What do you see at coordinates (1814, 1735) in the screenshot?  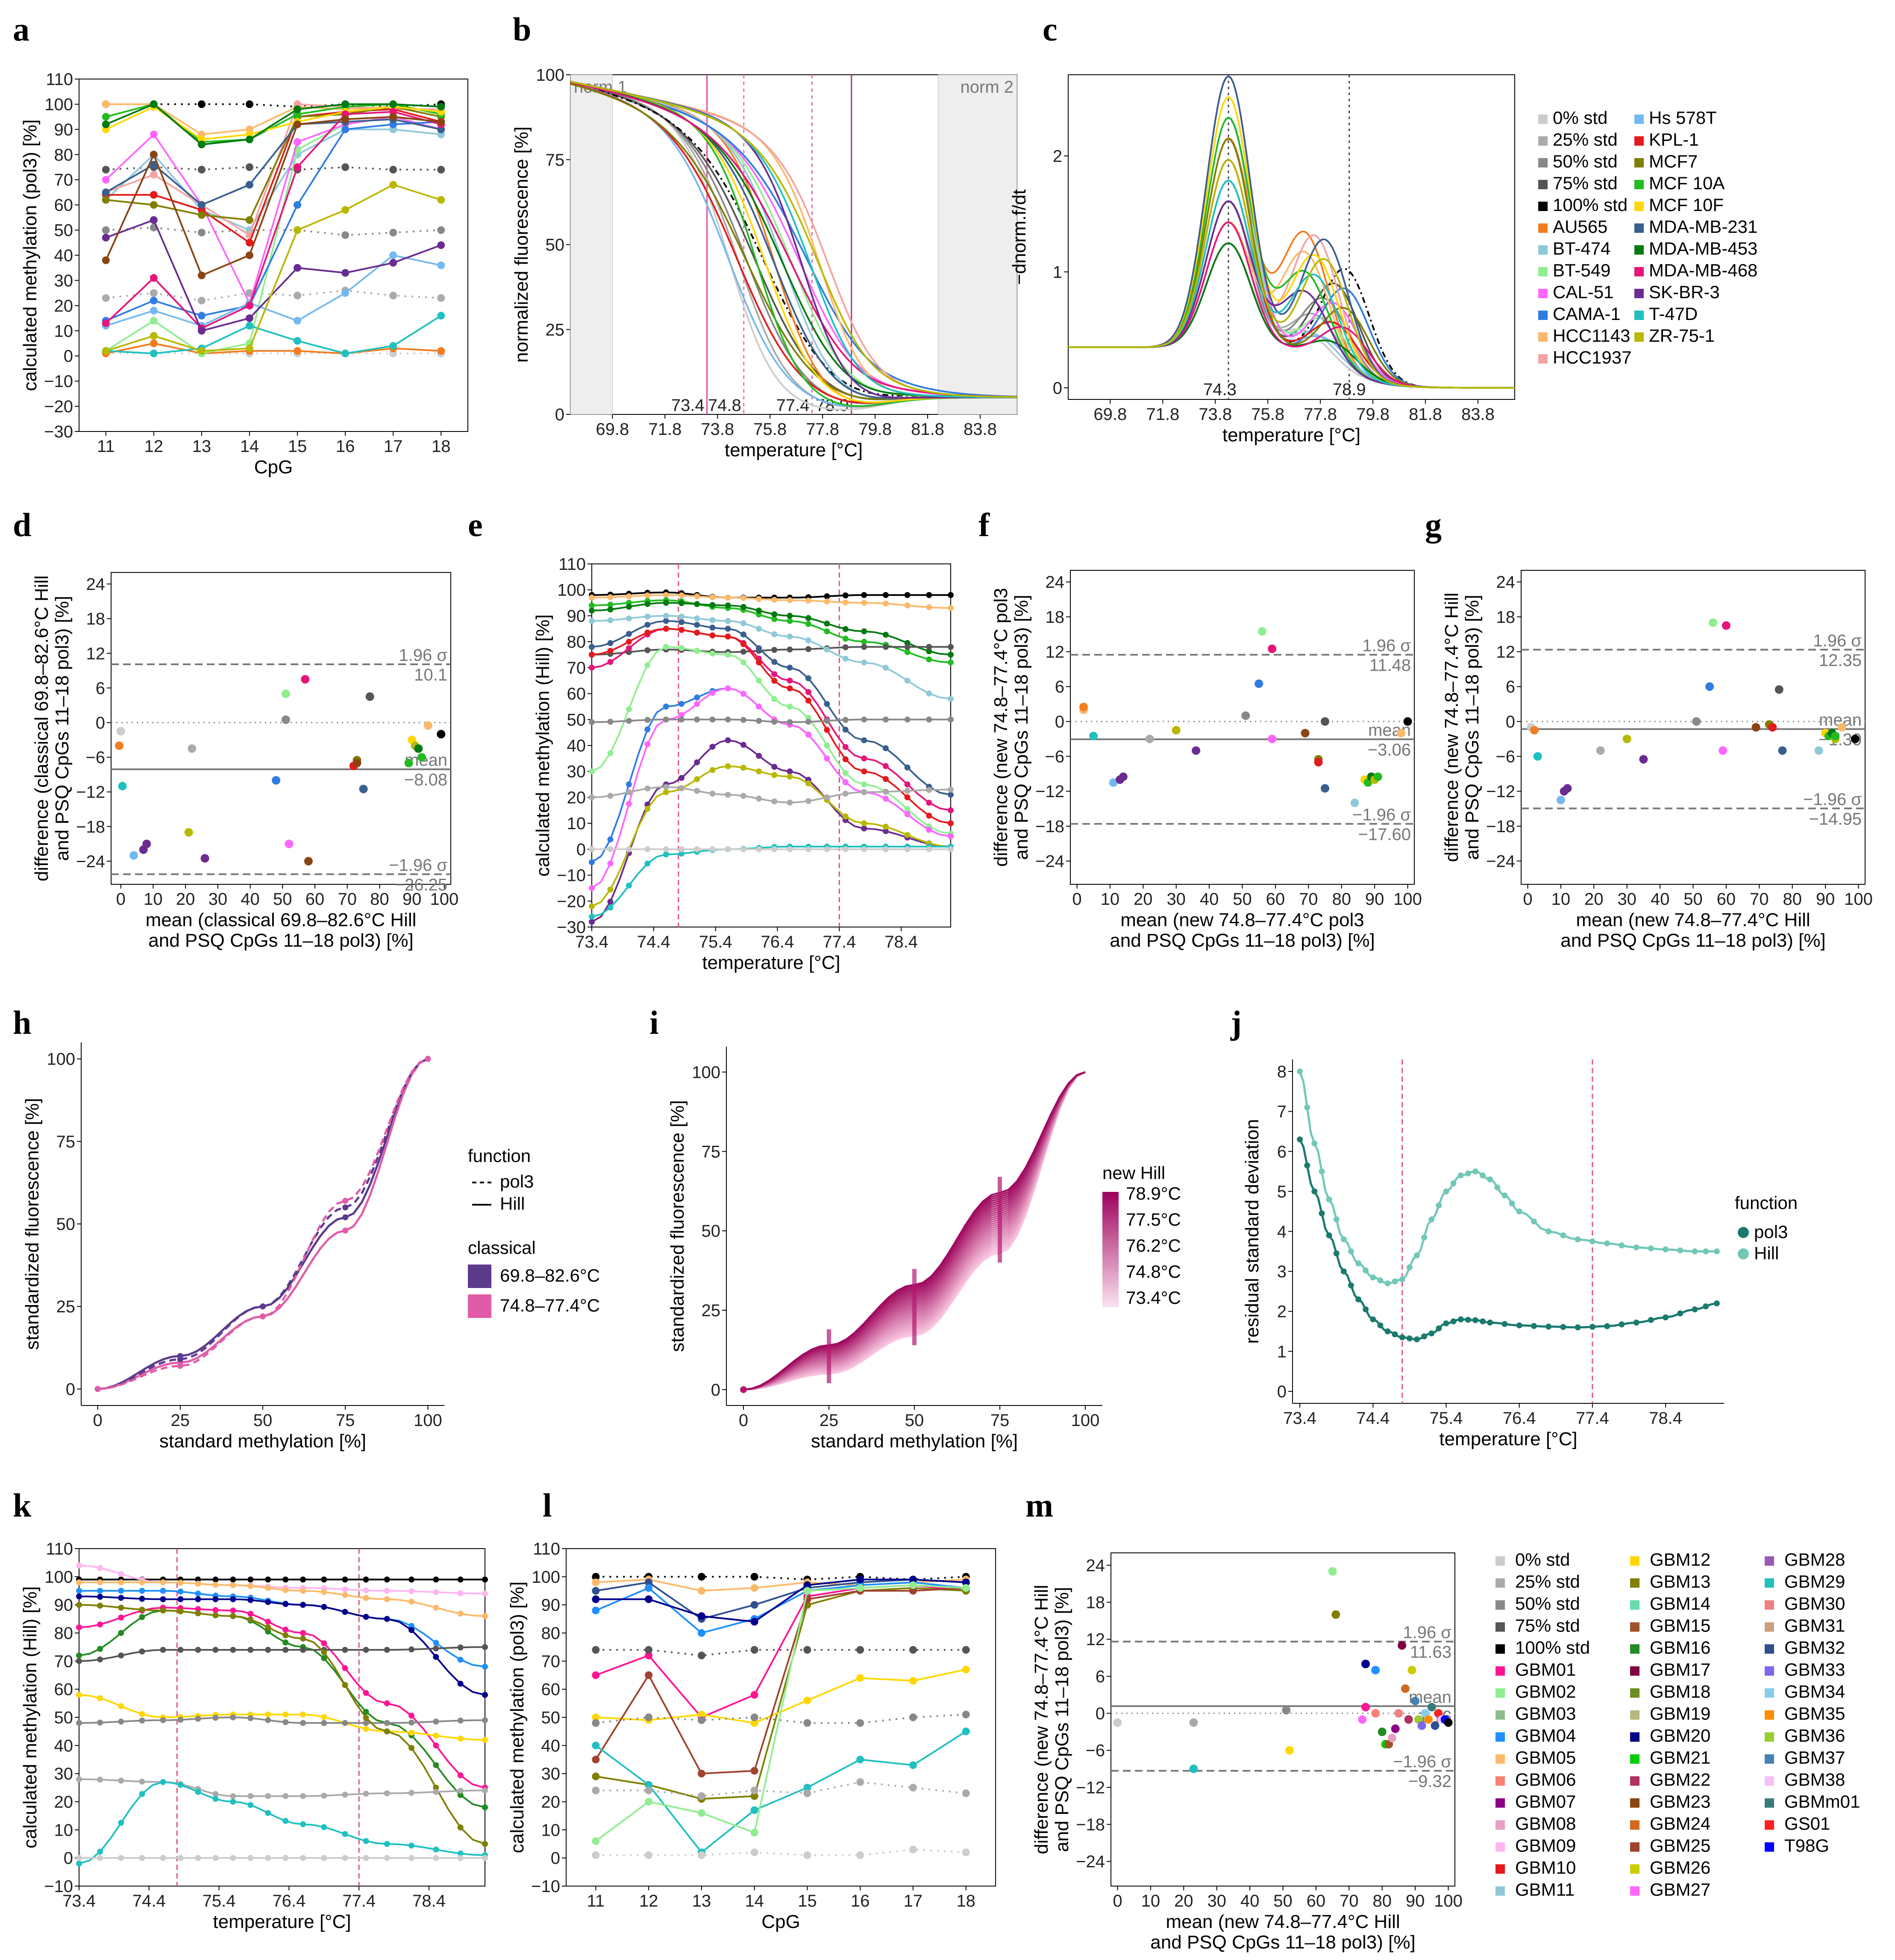 I see `legend-label-GBM36: GBM36` at bounding box center [1814, 1735].